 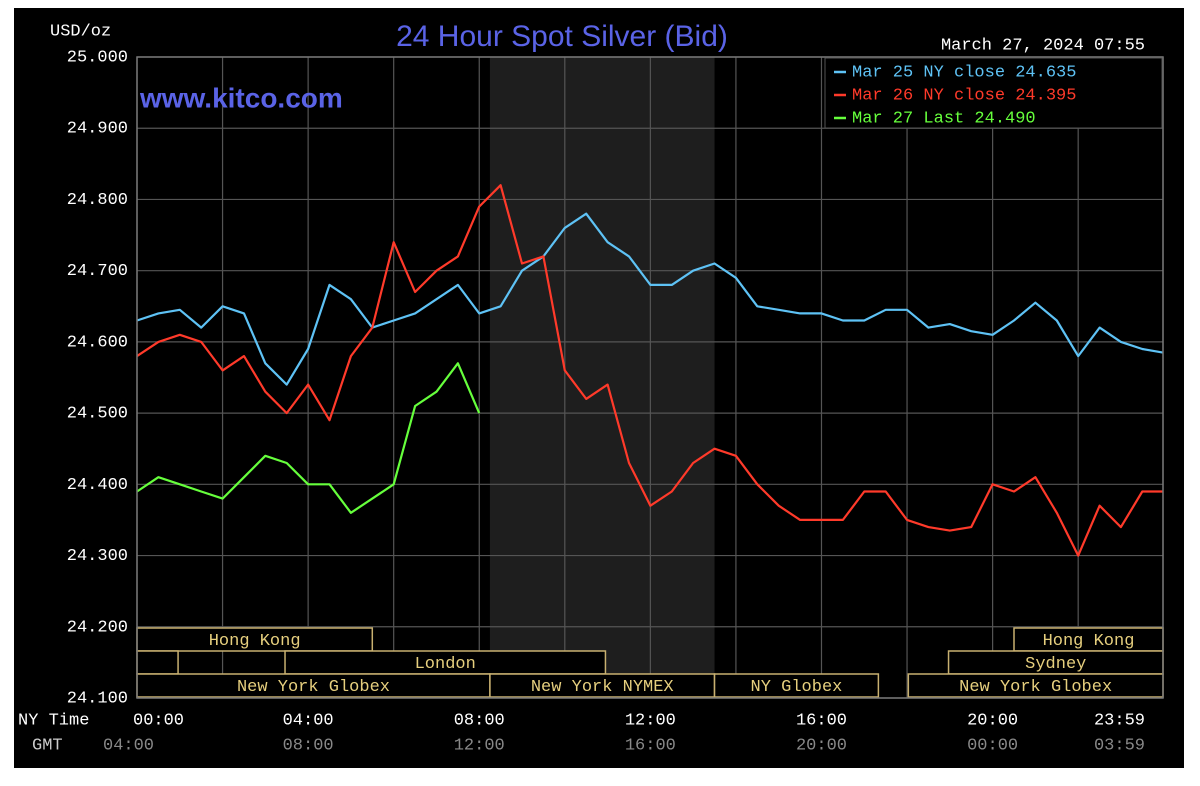 What do you see at coordinates (821, 720) in the screenshot?
I see `x-tick-label: 16:00` at bounding box center [821, 720].